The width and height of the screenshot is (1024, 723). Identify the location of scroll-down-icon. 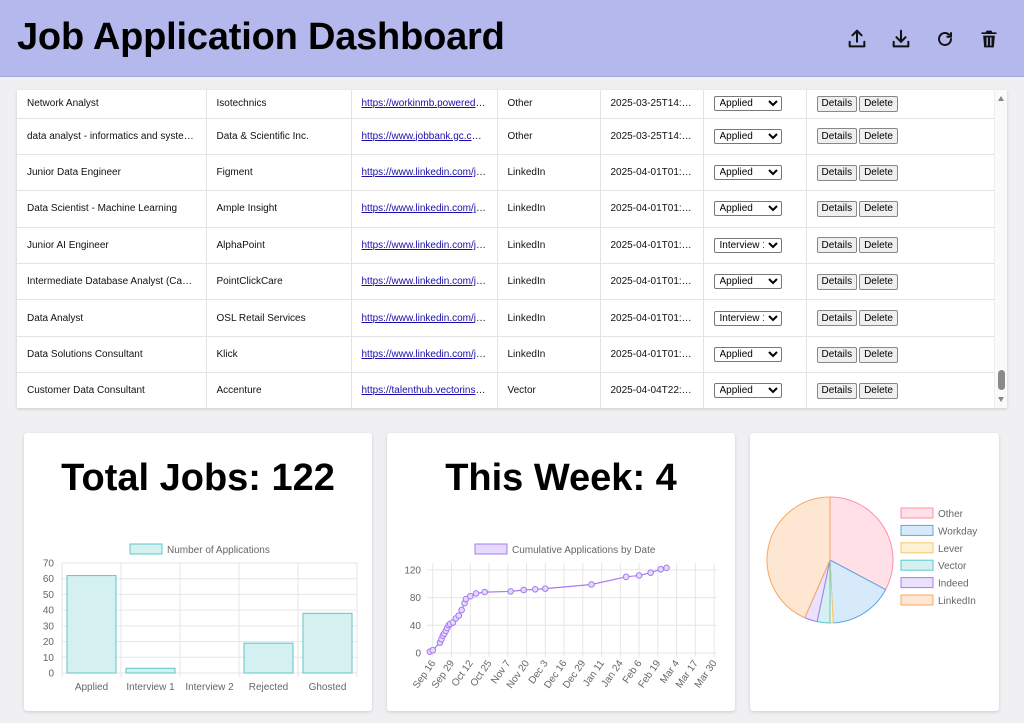
(1001, 399).